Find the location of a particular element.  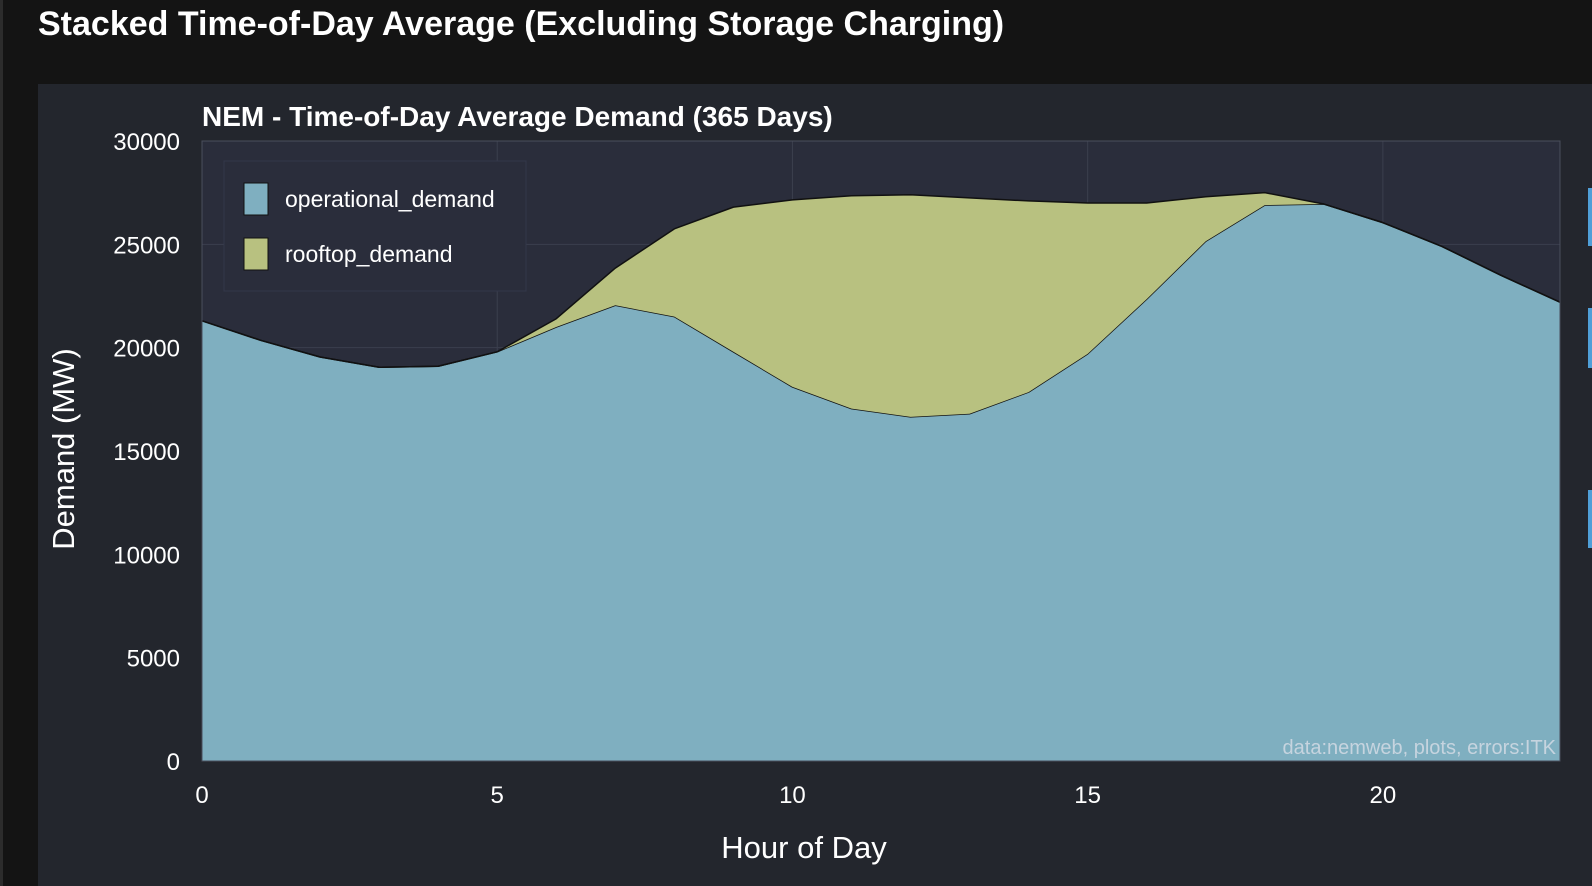

legend-box is located at coordinates (375, 226).